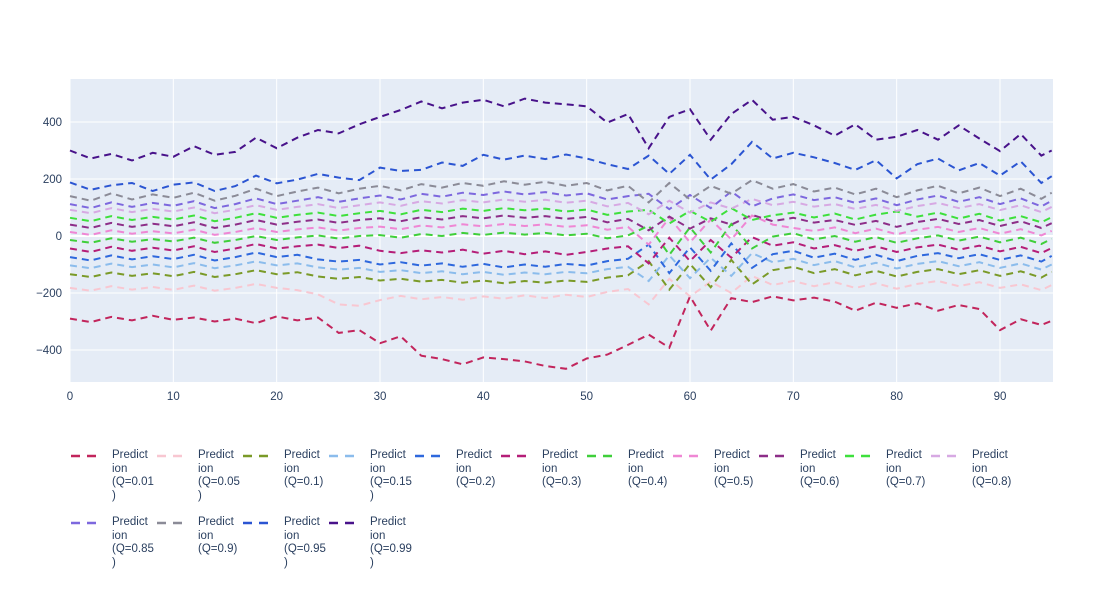 Image resolution: width=1102 pixels, height=600 pixels. Describe the element at coordinates (276, 397) in the screenshot. I see `x-tick-label: 20` at that location.